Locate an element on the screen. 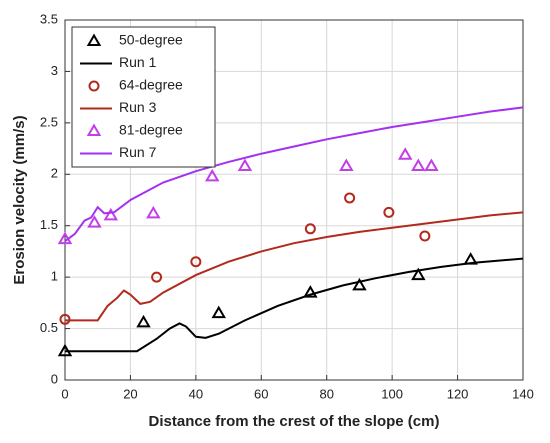  y-tick-label: 1.5 is located at coordinates (49, 224).